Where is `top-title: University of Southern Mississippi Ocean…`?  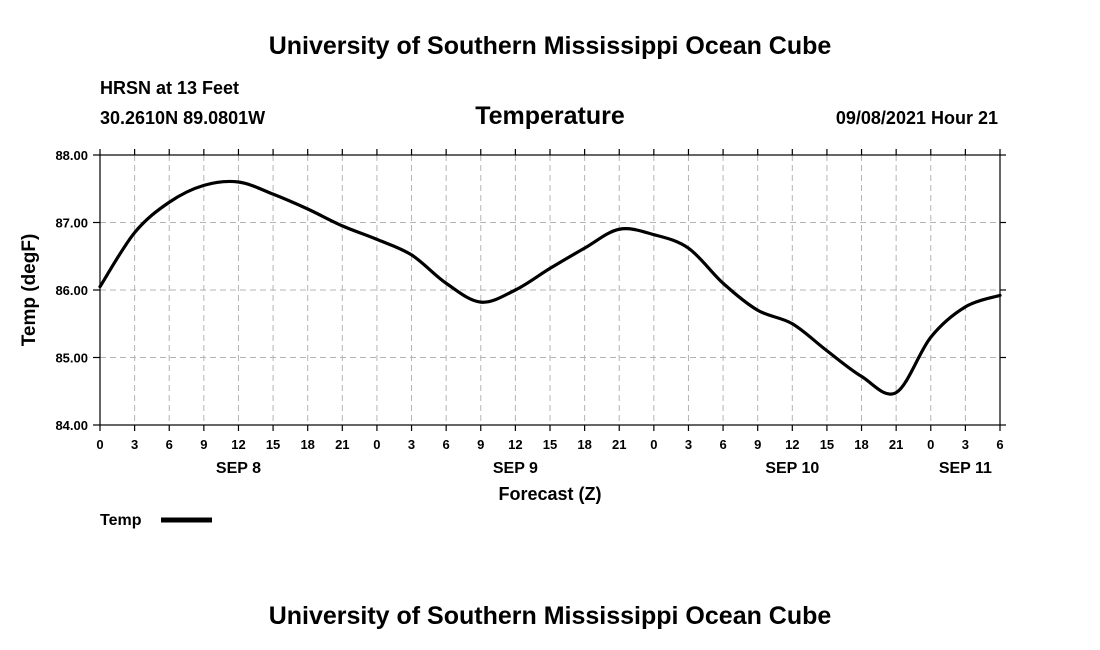 top-title: University of Southern Mississippi Ocean… is located at coordinates (550, 46).